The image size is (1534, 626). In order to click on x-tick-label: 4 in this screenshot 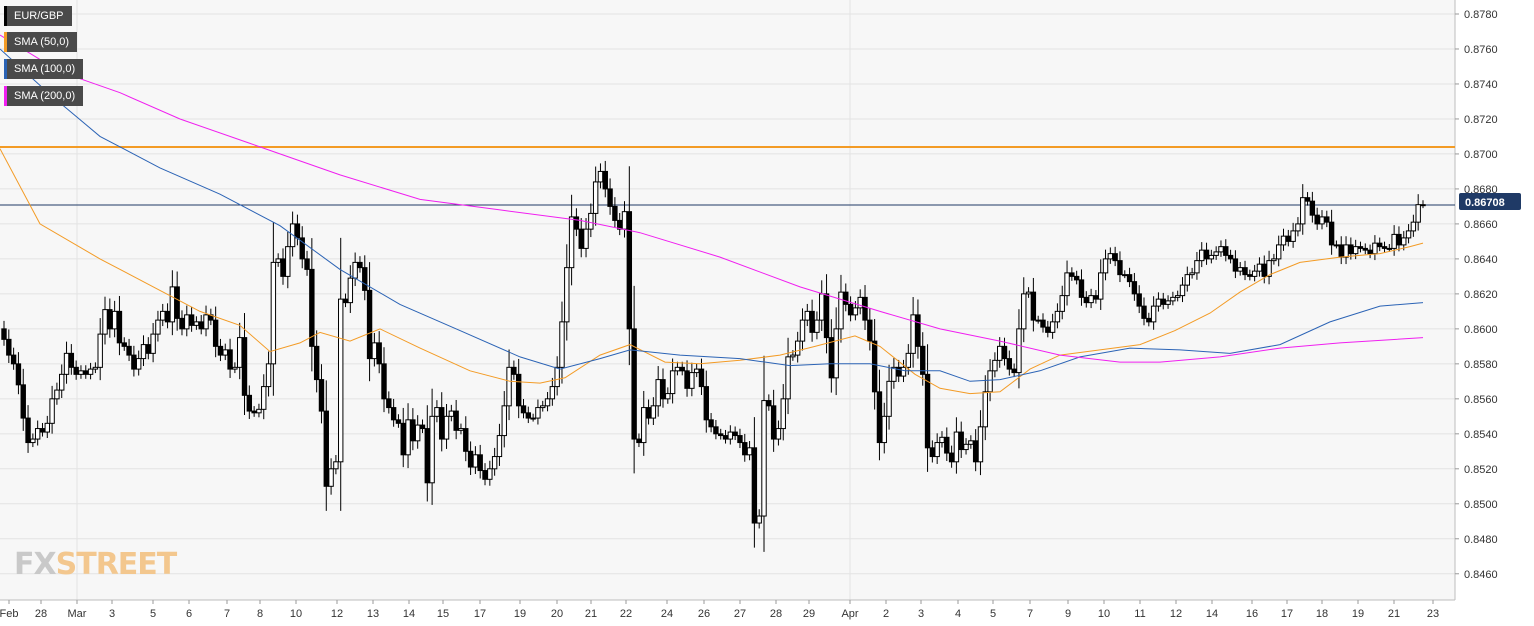, I will do `click(958, 614)`.